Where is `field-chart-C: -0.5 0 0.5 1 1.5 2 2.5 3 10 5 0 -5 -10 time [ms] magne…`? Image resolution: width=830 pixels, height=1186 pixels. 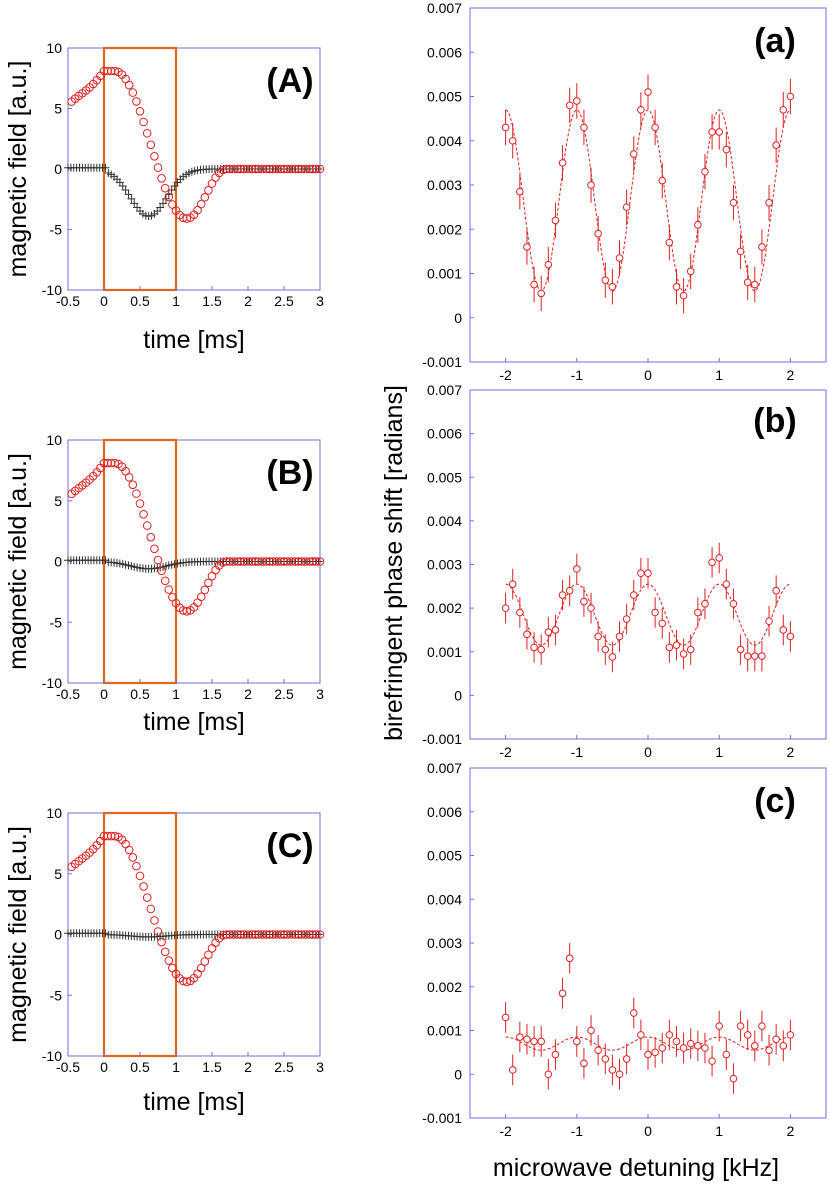 field-chart-C: -0.5 0 0.5 1 1.5 2 2.5 3 10 5 0 -5 -10 time [ms] magne… is located at coordinates (164, 960).